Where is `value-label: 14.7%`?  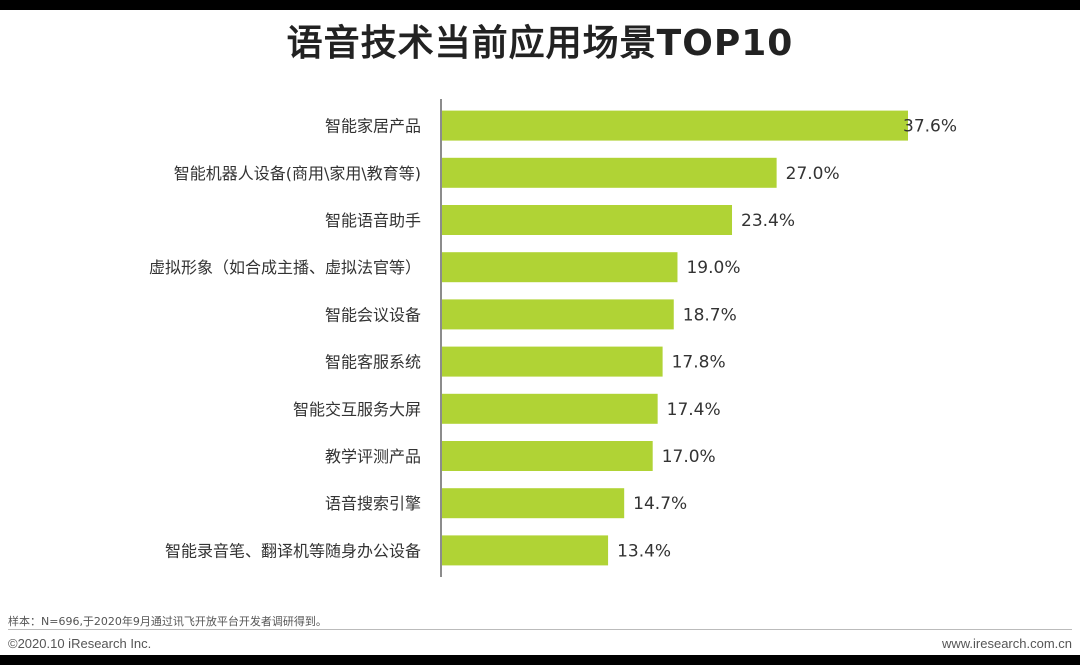 value-label: 14.7% is located at coordinates (660, 504).